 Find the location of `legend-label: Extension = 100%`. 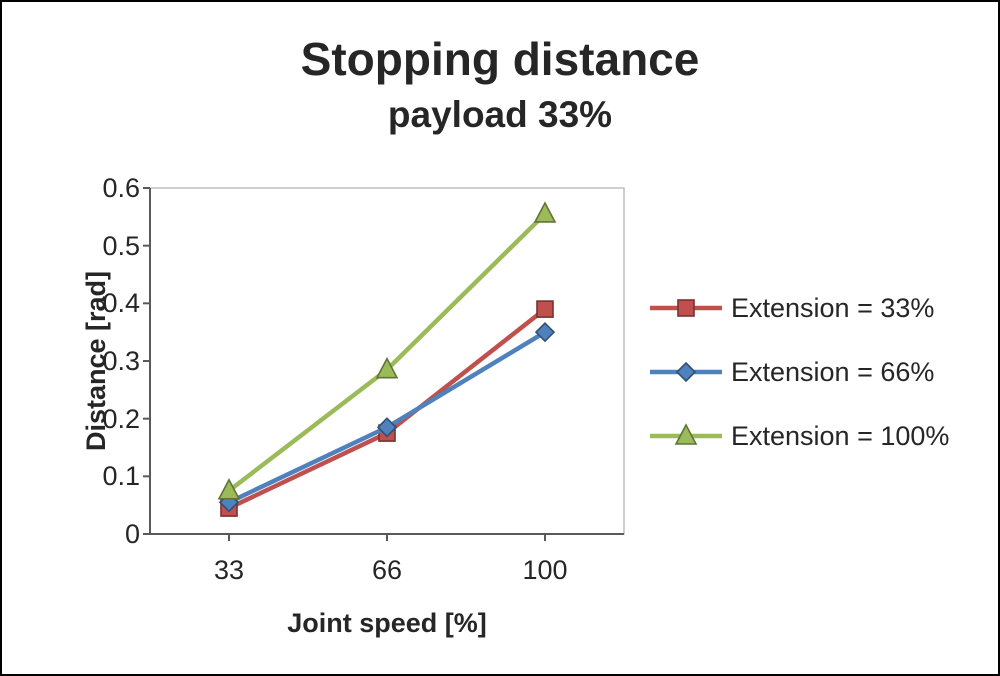

legend-label: Extension = 100% is located at coordinates (840, 435).